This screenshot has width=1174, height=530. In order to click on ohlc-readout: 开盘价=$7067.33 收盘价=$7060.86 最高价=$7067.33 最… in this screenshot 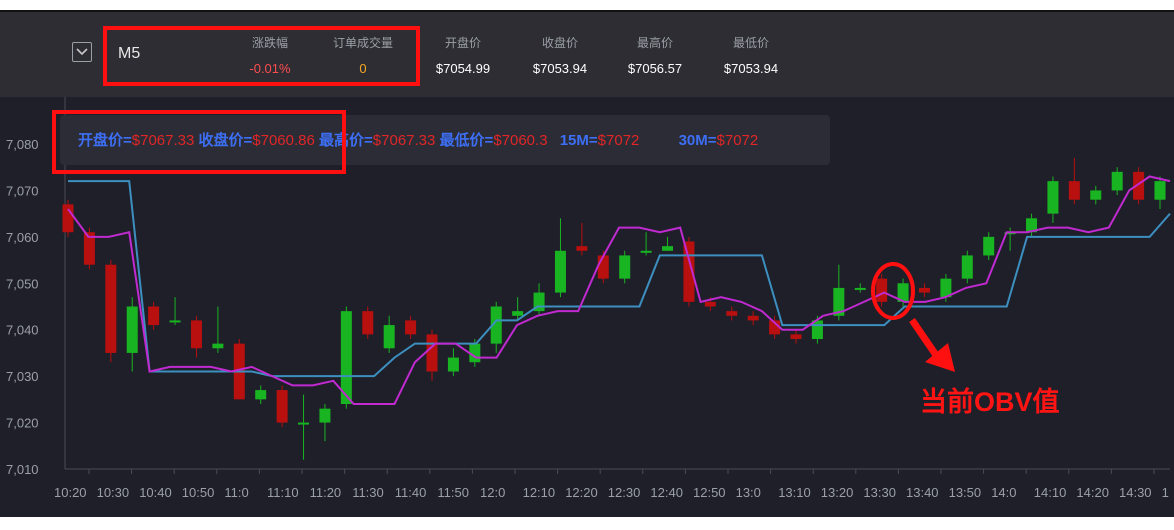, I will do `click(418, 139)`.